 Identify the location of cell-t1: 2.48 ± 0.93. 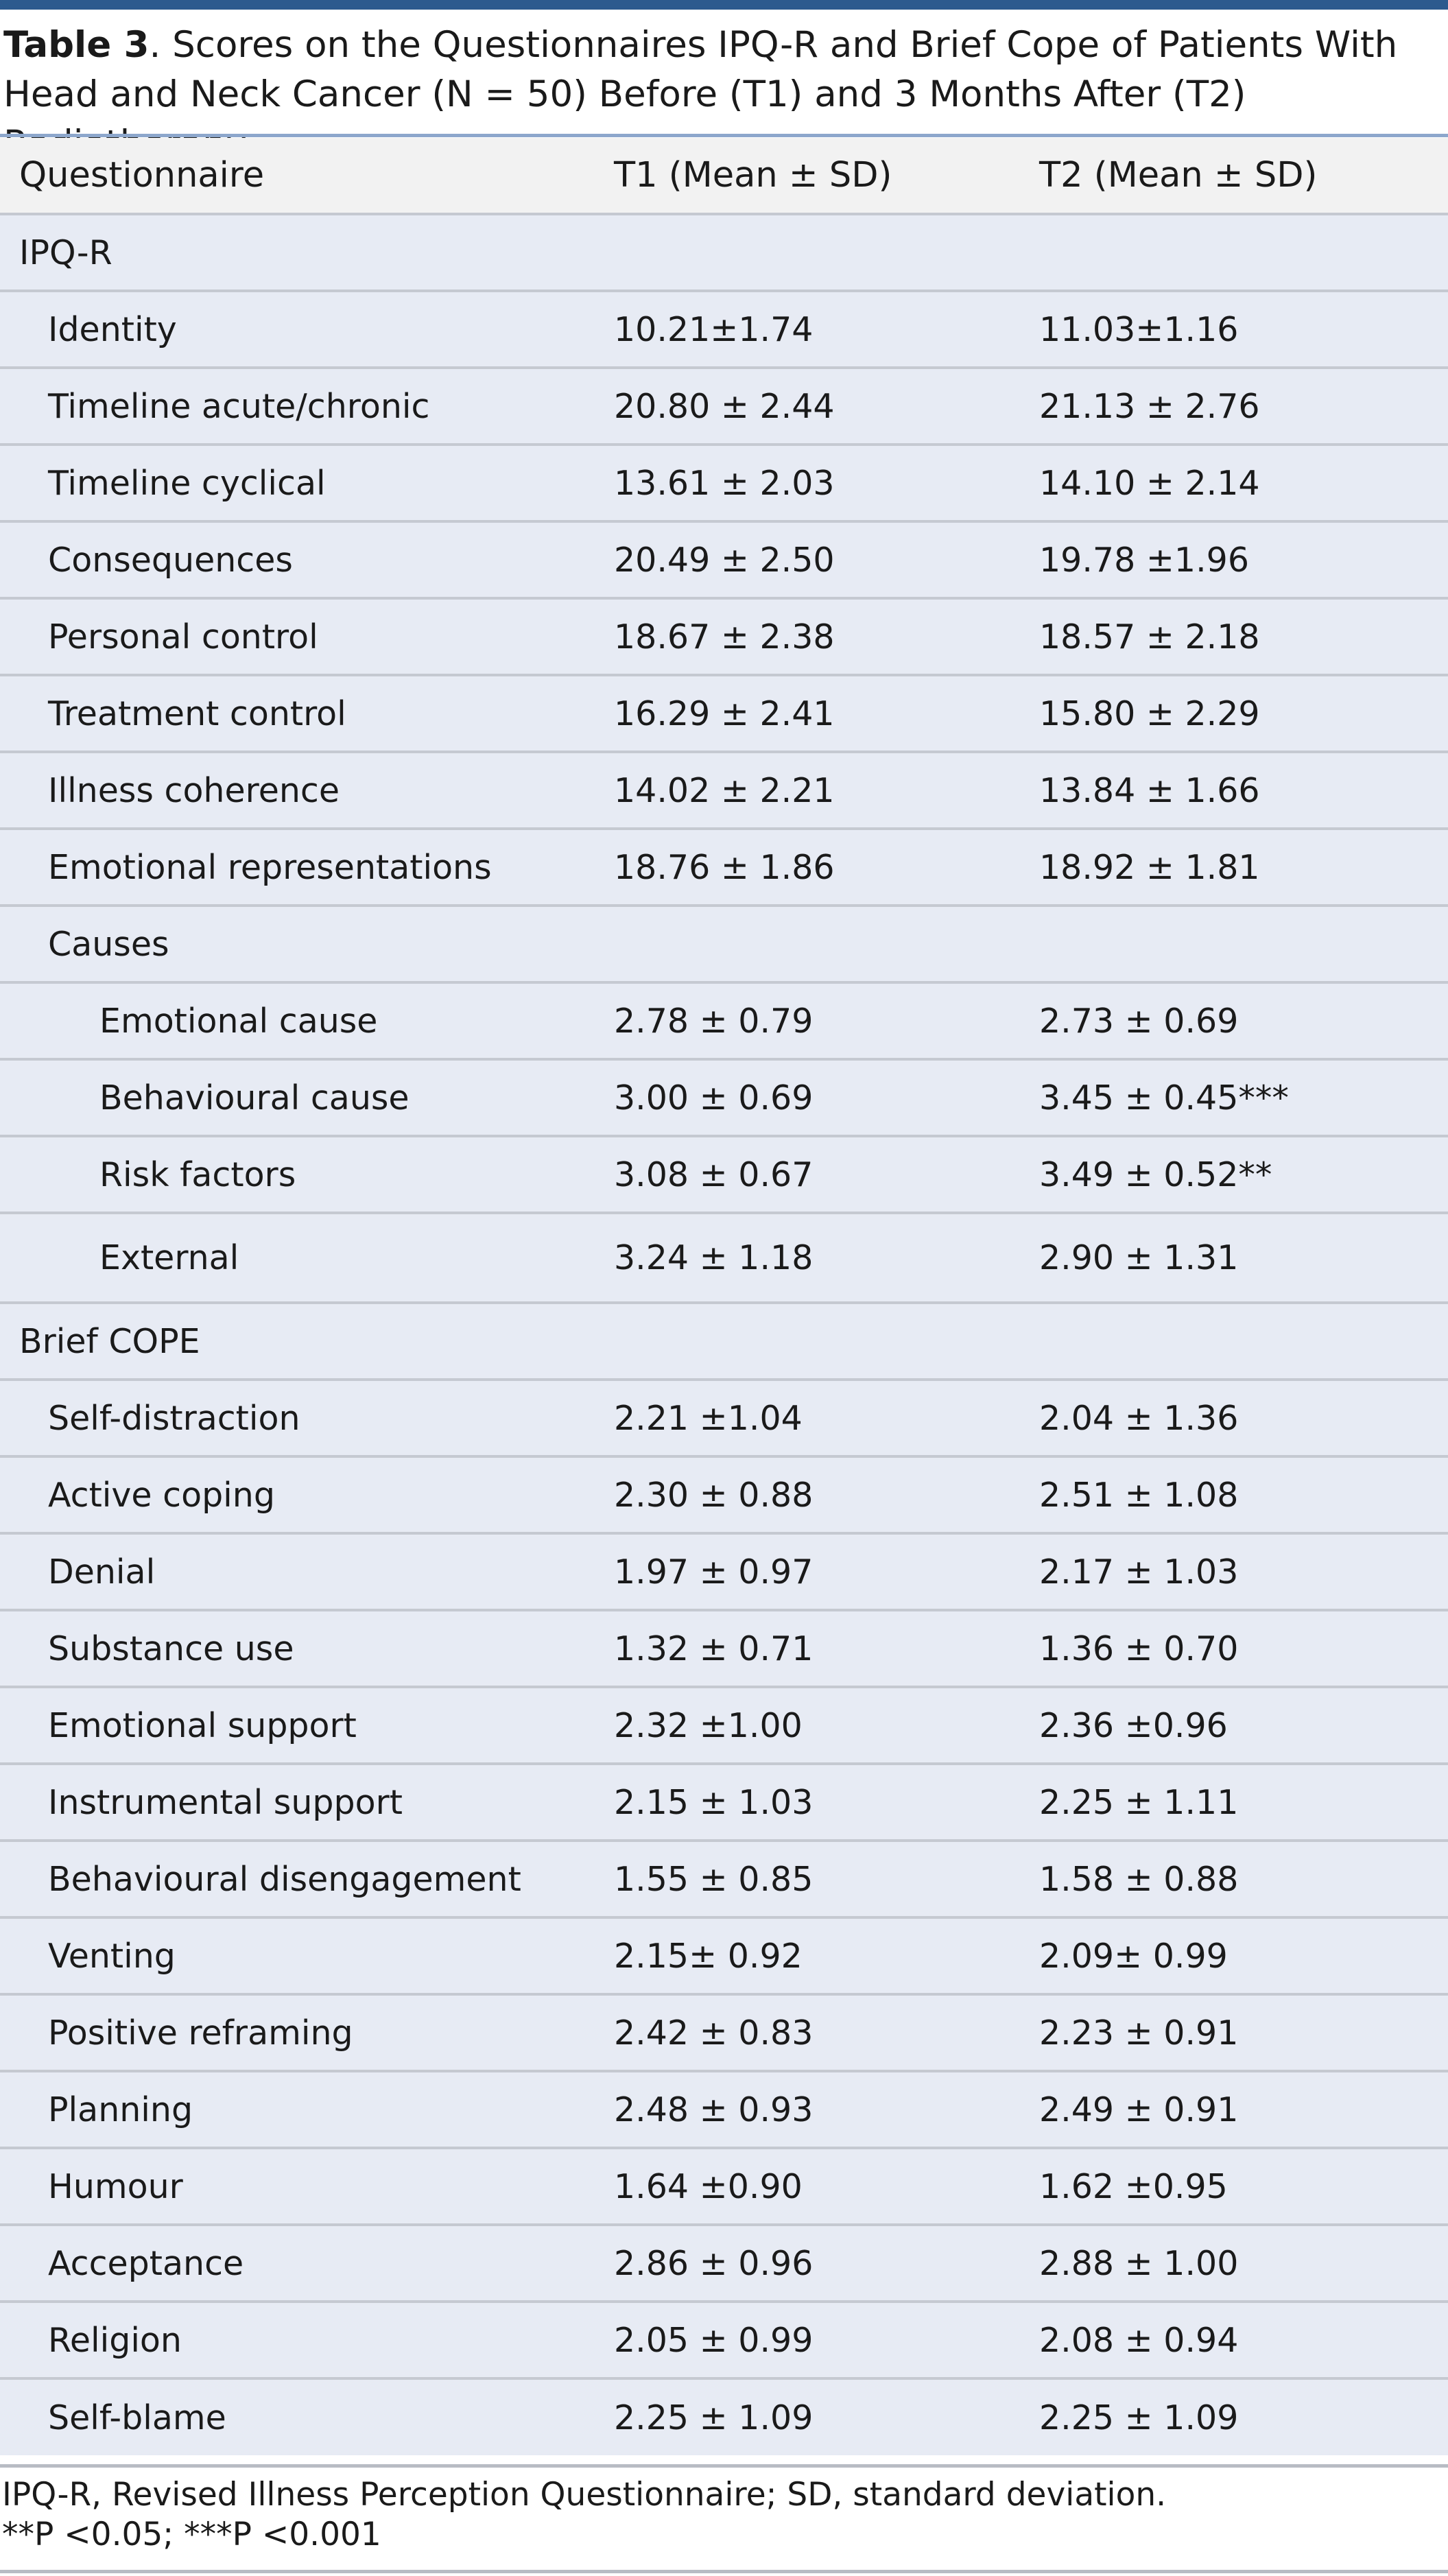
(714, 2109).